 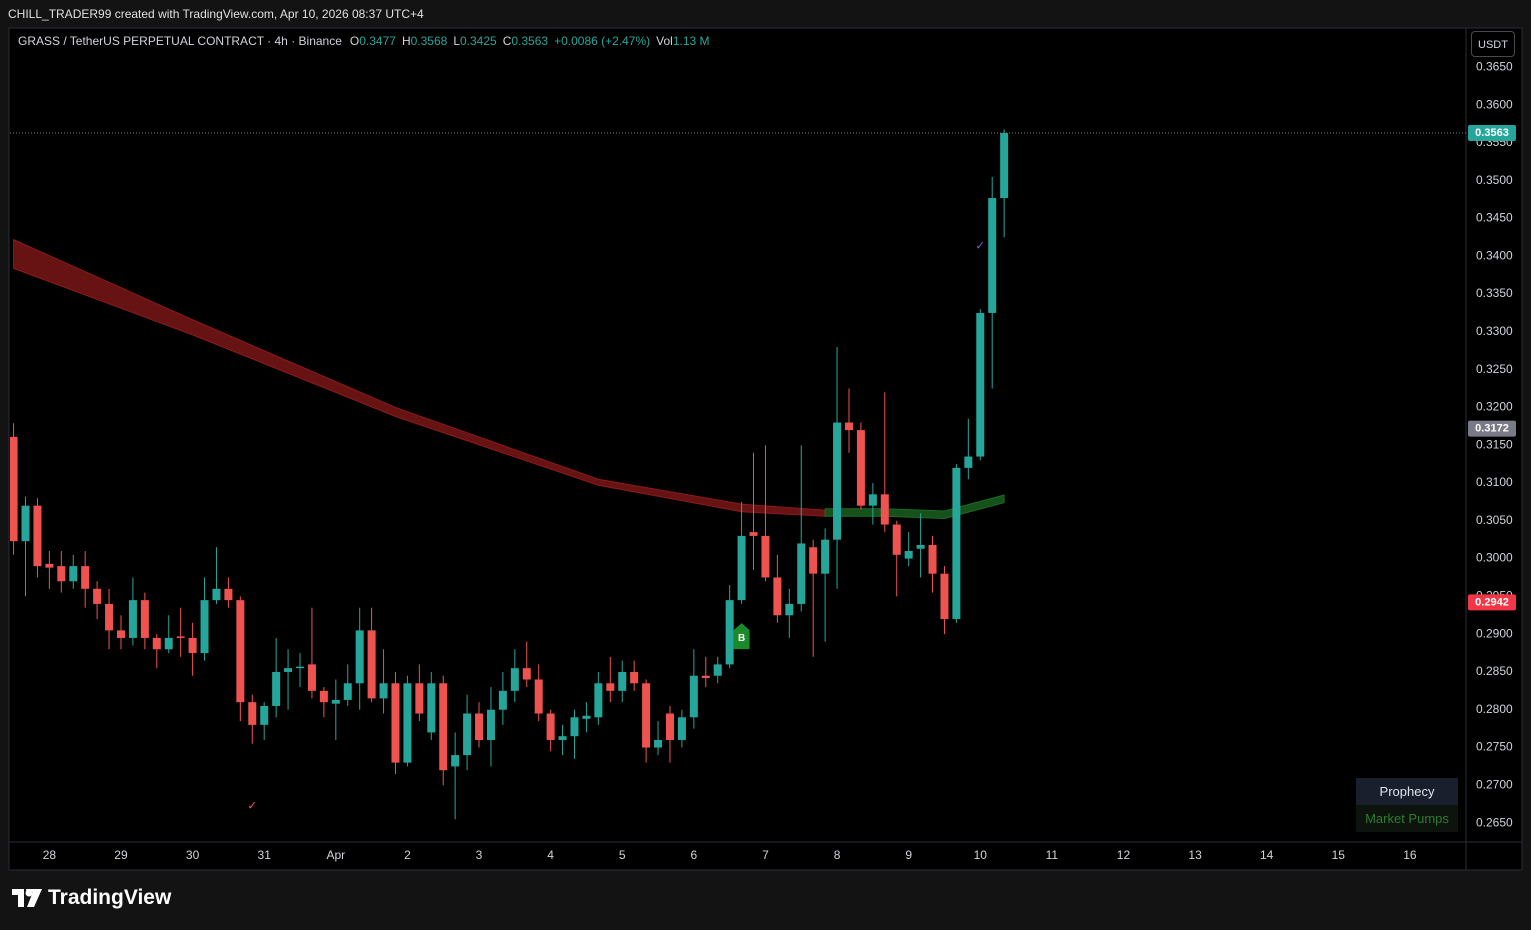 What do you see at coordinates (27, 898) in the screenshot?
I see `brand-logo` at bounding box center [27, 898].